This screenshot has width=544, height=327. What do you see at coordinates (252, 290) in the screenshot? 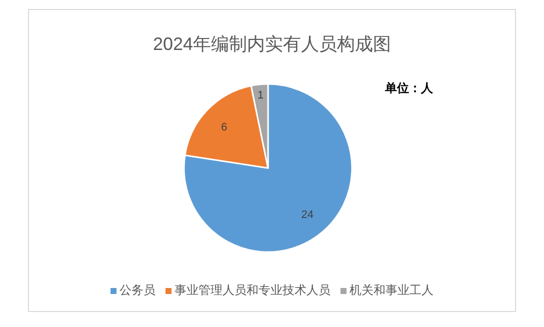
I see `legend-label: 事业管理人员和专业技术人员` at bounding box center [252, 290].